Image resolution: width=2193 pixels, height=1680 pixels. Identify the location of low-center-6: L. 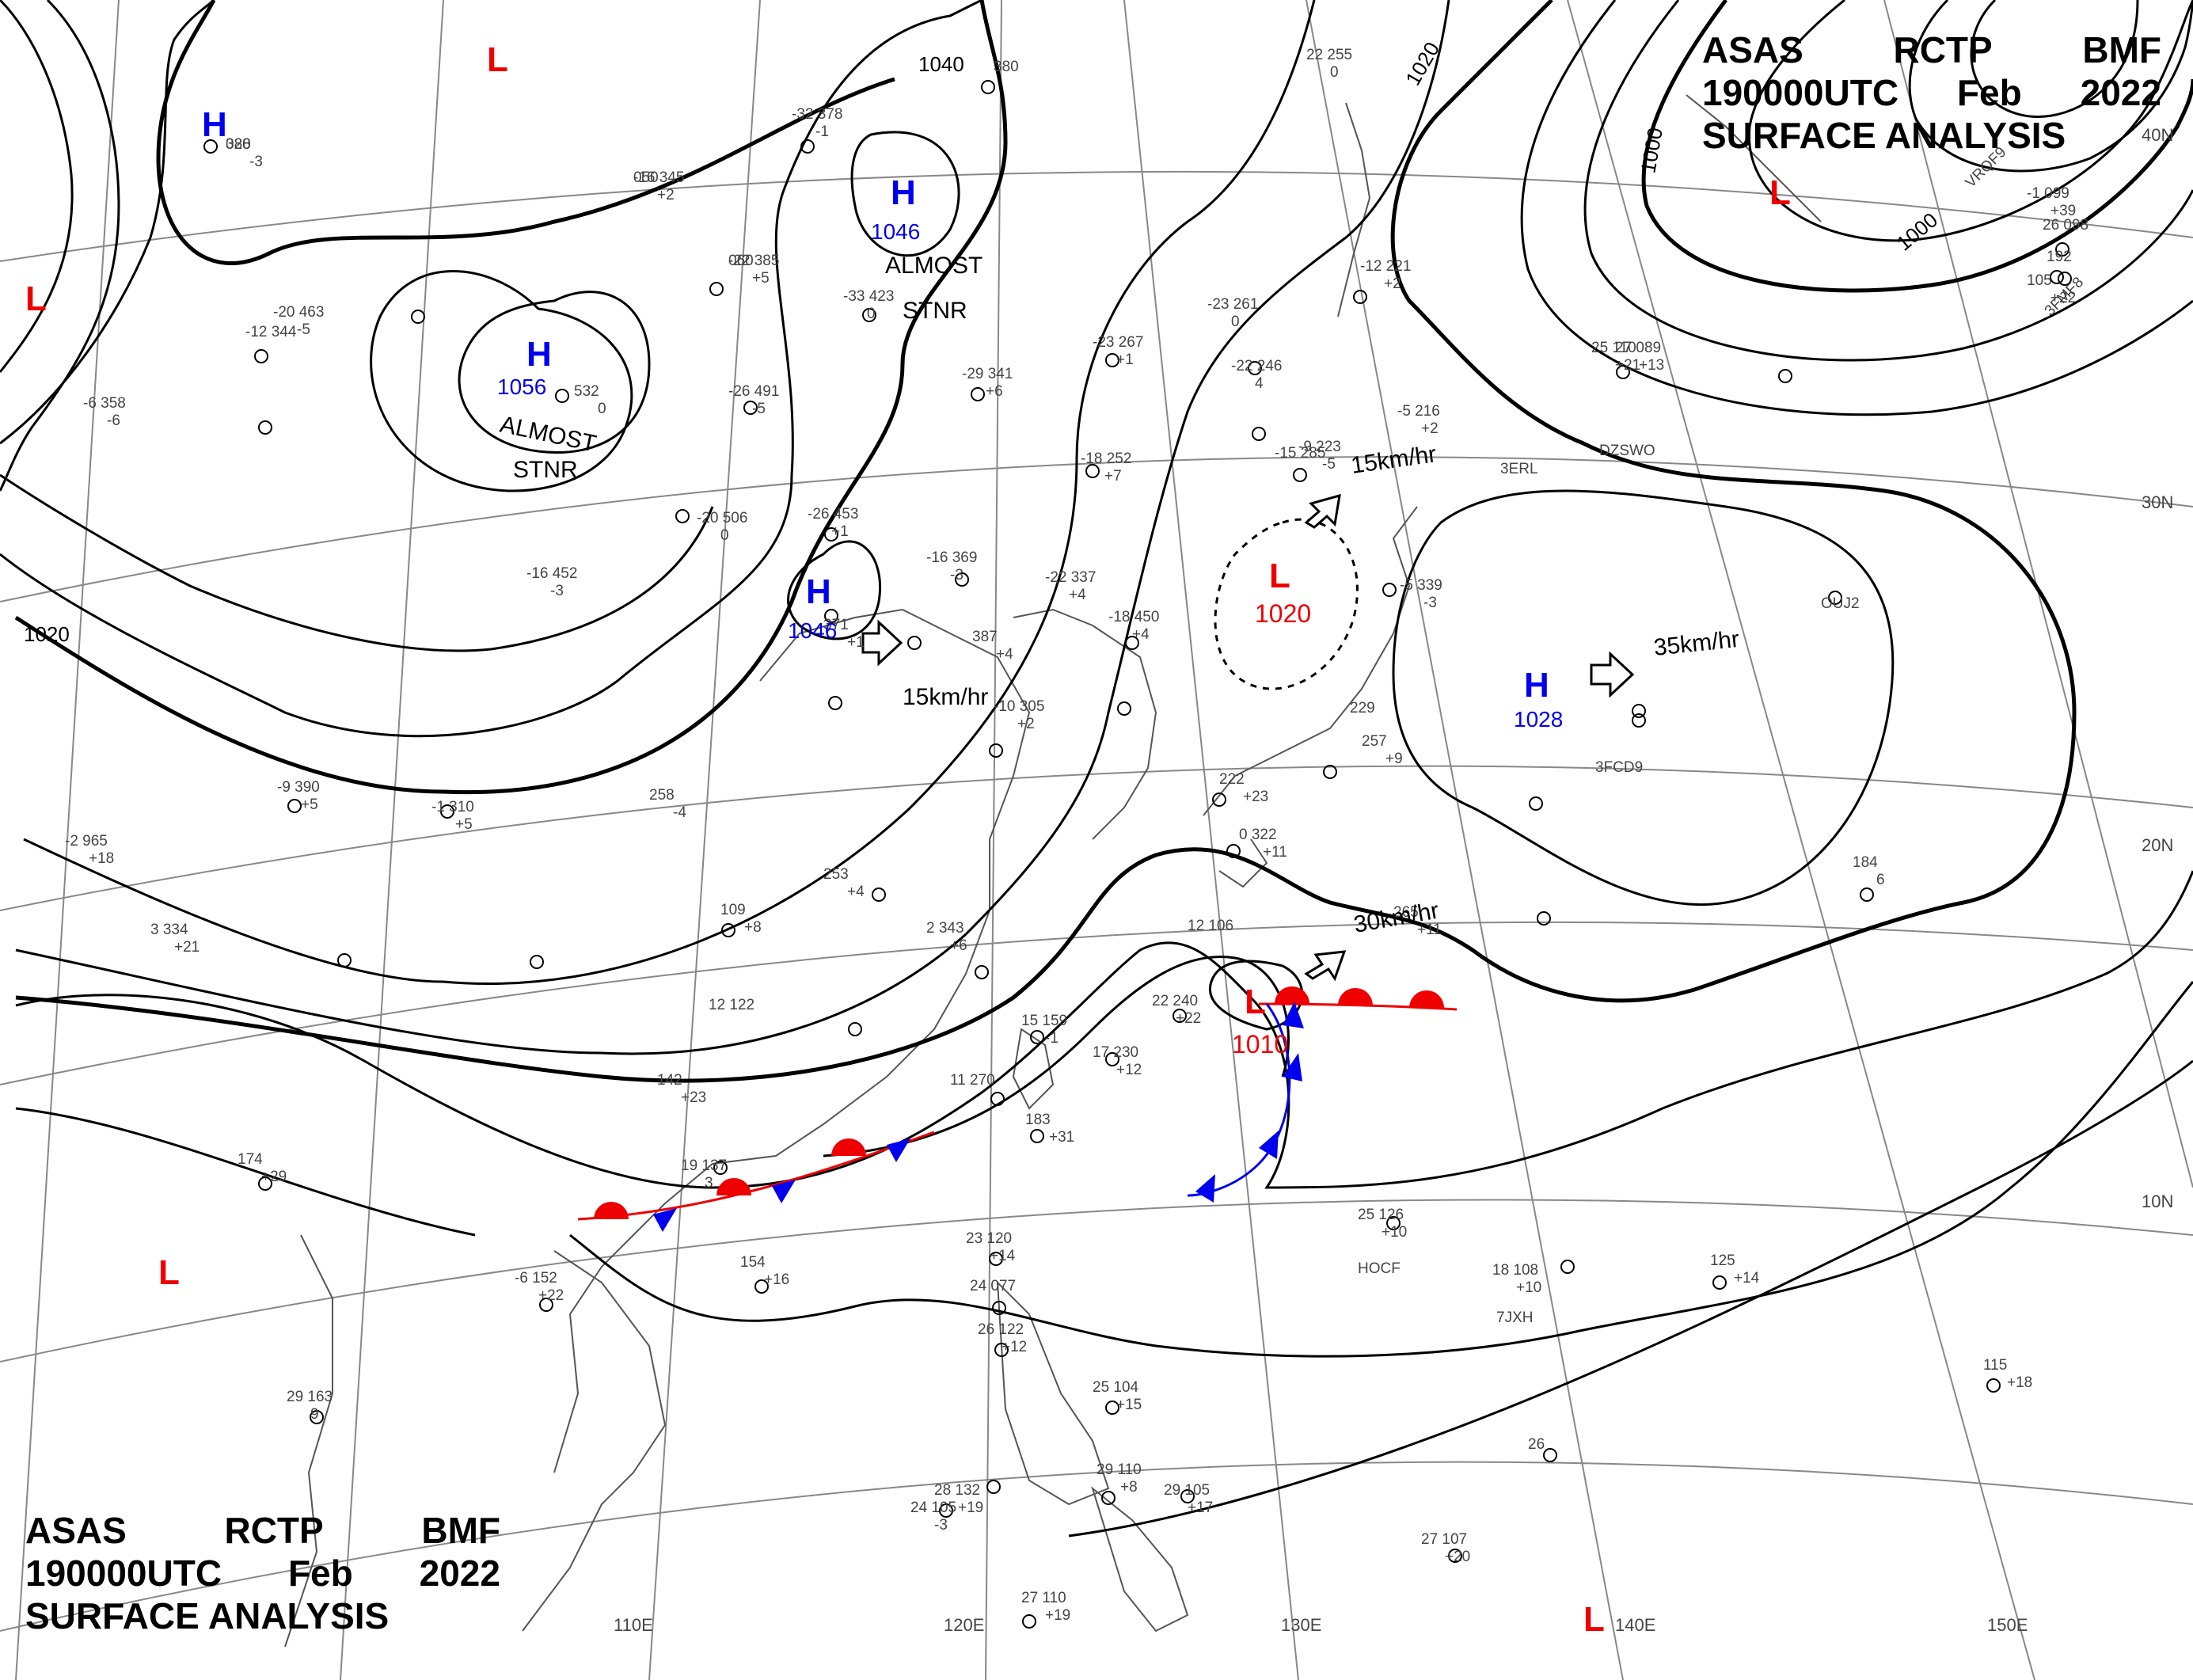
(169, 1272).